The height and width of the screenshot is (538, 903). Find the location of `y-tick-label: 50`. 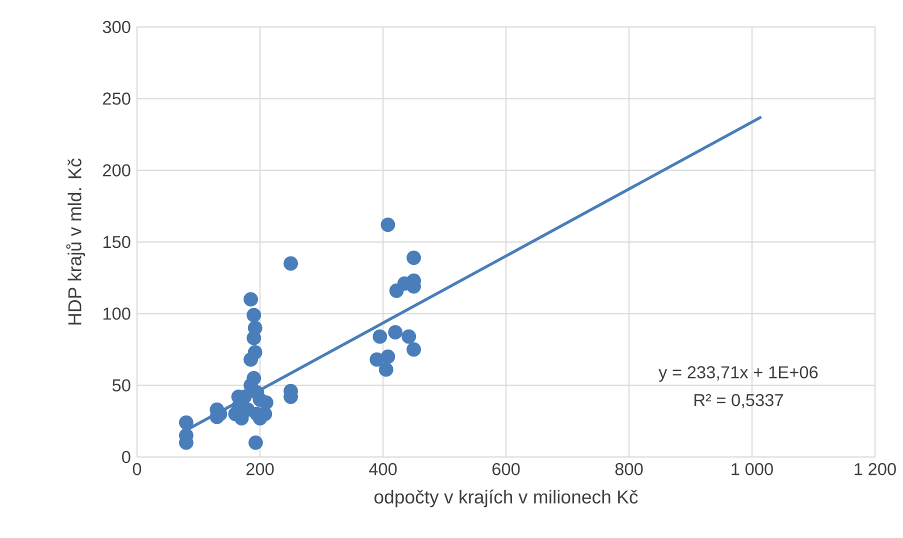

y-tick-label: 50 is located at coordinates (121, 385).